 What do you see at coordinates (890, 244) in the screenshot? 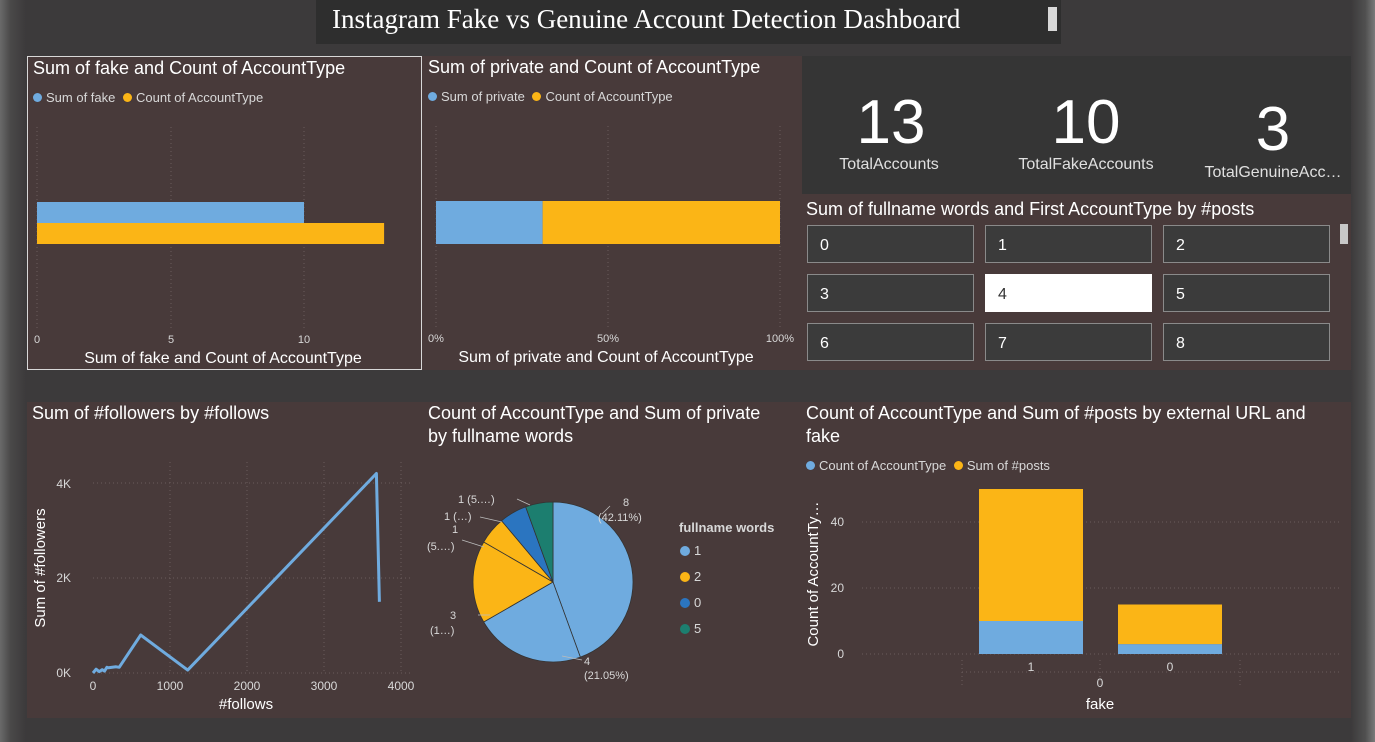
I see `slicer-item: 0` at bounding box center [890, 244].